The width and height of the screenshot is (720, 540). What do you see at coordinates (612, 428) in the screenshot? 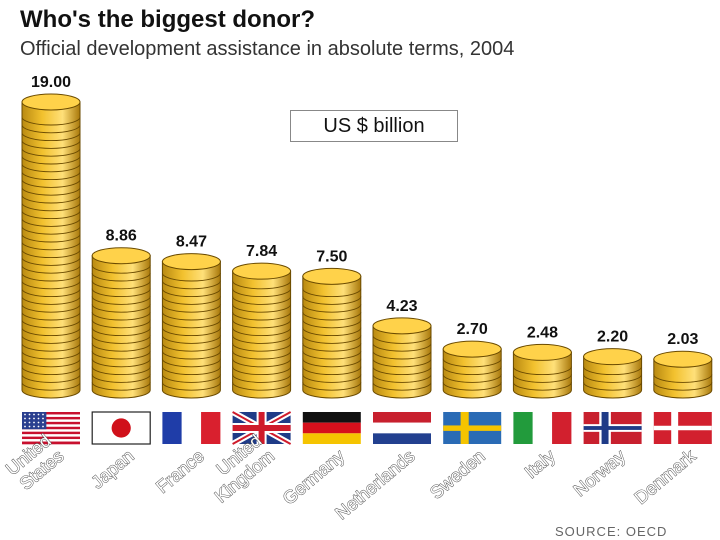
I see `flag-norway-icon` at bounding box center [612, 428].